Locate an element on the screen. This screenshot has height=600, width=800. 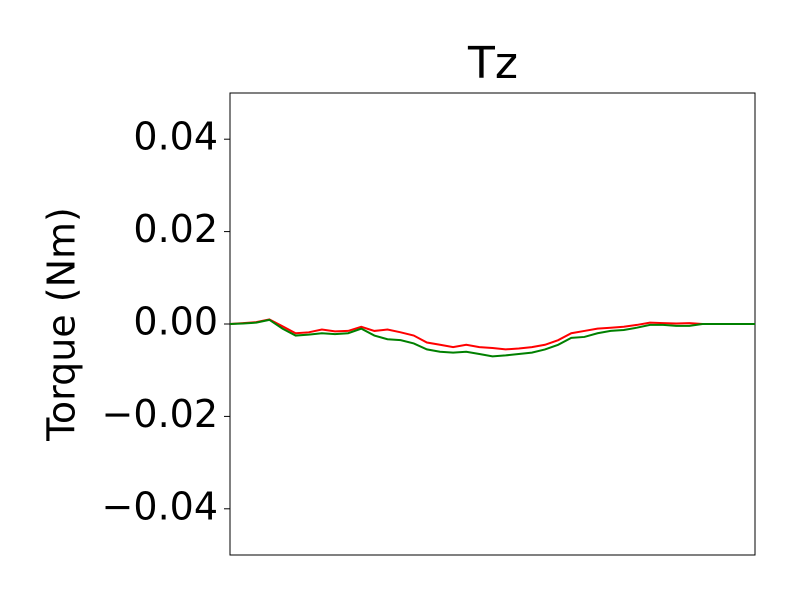
chart-title: Tz is located at coordinates (492, 63).